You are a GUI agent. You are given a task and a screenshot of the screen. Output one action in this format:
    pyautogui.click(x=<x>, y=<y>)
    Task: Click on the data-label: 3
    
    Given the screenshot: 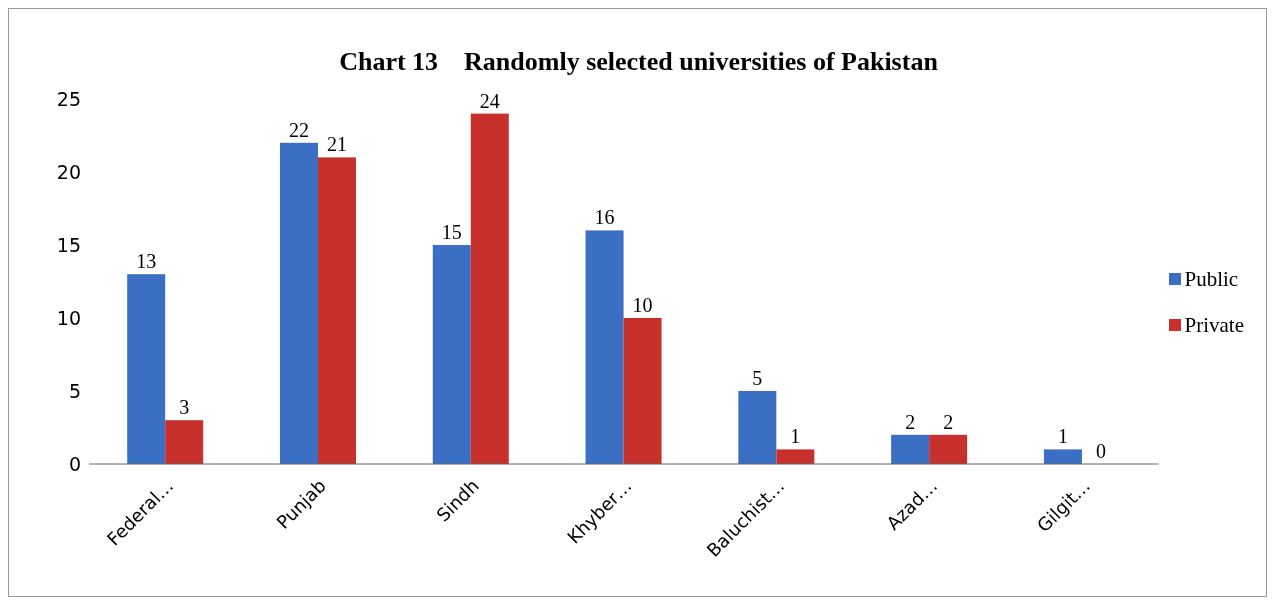 What is the action you would take?
    pyautogui.click(x=184, y=407)
    